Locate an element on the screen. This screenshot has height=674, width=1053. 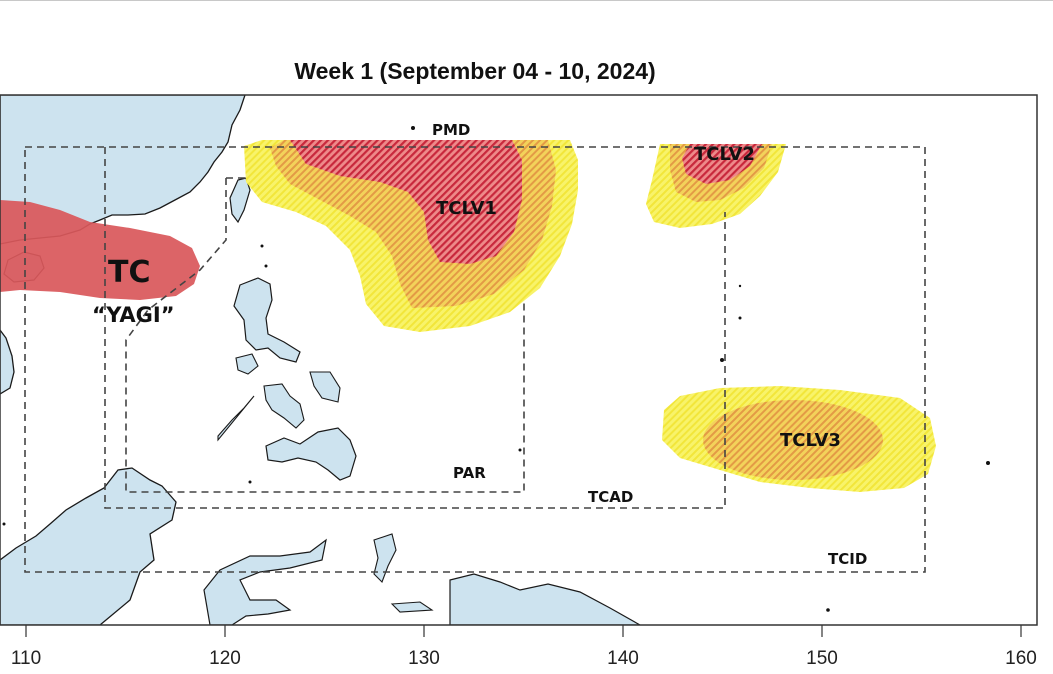
land-taiwan is located at coordinates (240, 200).